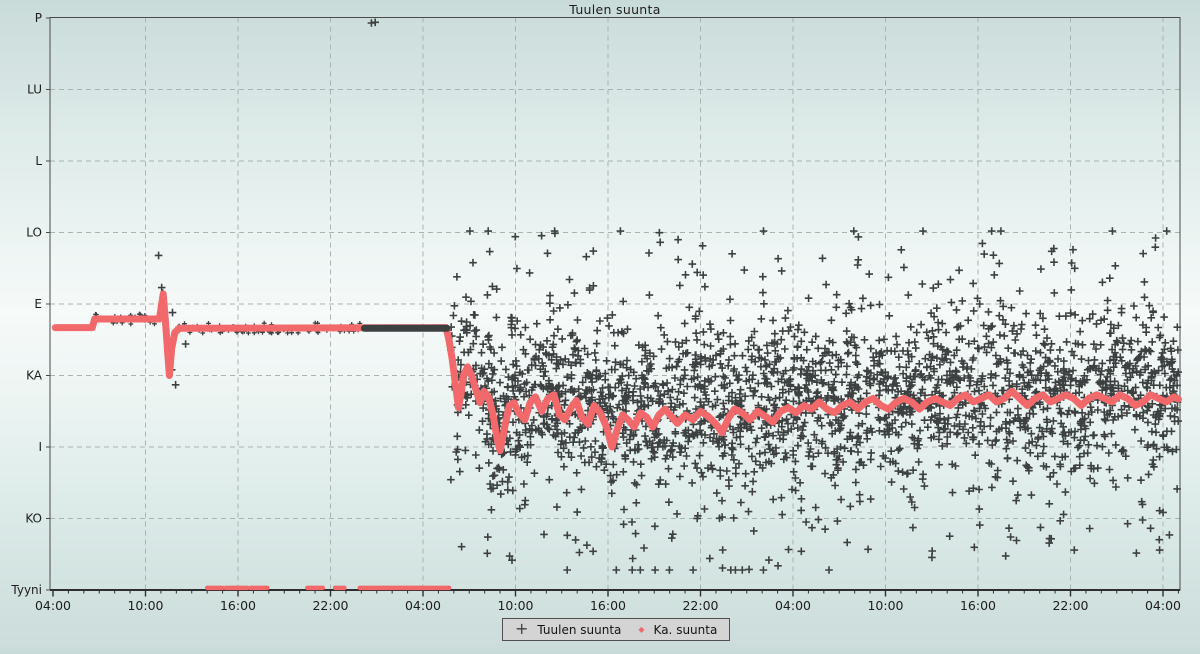 The image size is (1200, 654). I want to click on y-axis-label: KO, so click(33, 519).